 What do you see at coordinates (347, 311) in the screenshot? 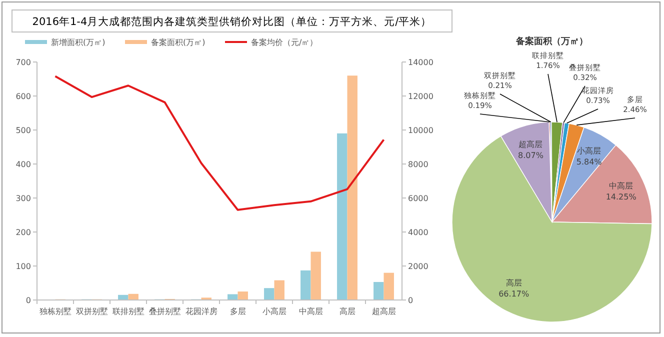
I see `x-tick-label: 高层` at bounding box center [347, 311].